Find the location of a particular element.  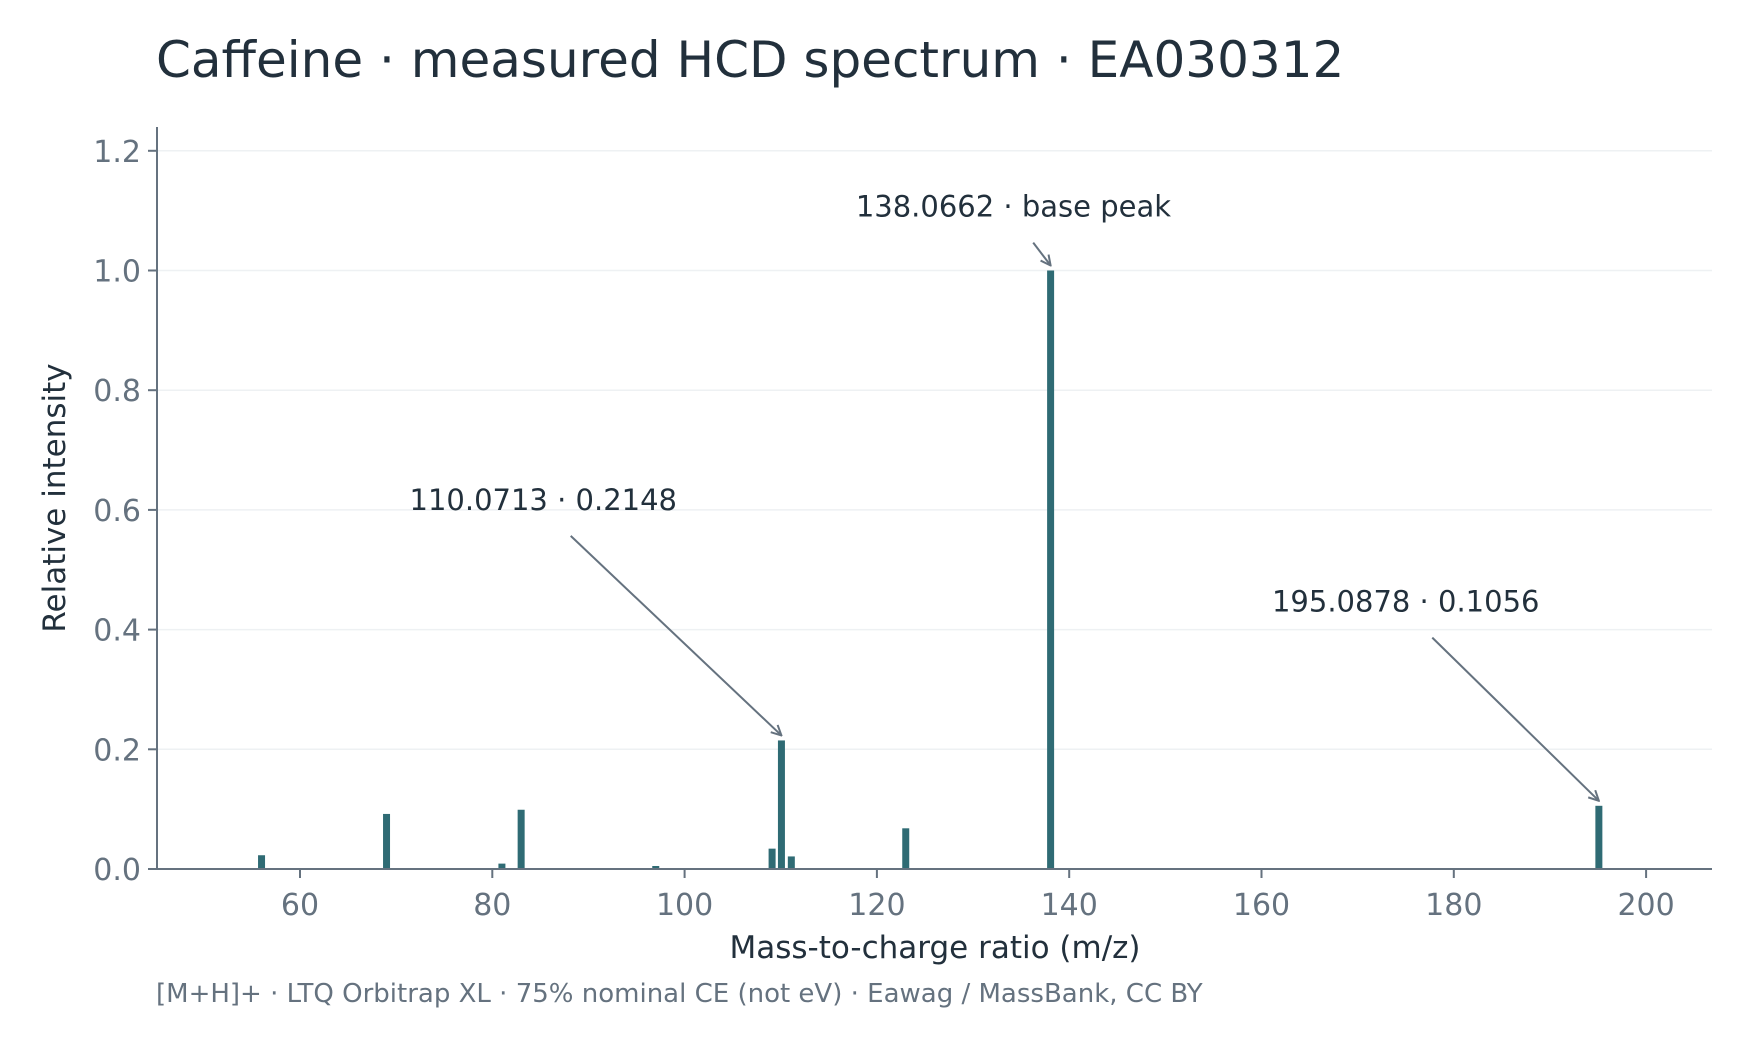

y-tick-label-2: 0.4 is located at coordinates (117, 631).